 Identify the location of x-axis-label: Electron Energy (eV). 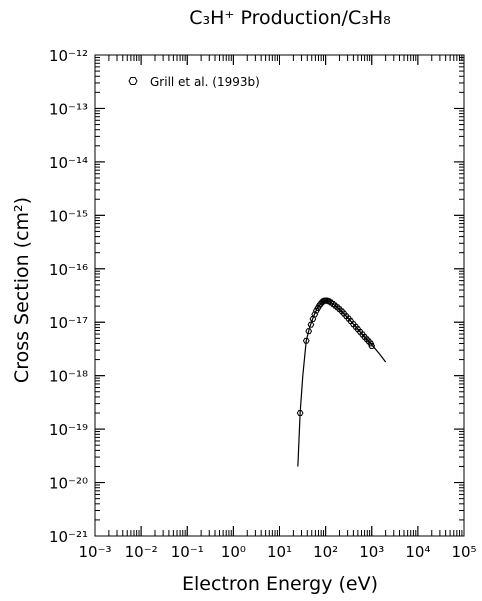
(280, 584).